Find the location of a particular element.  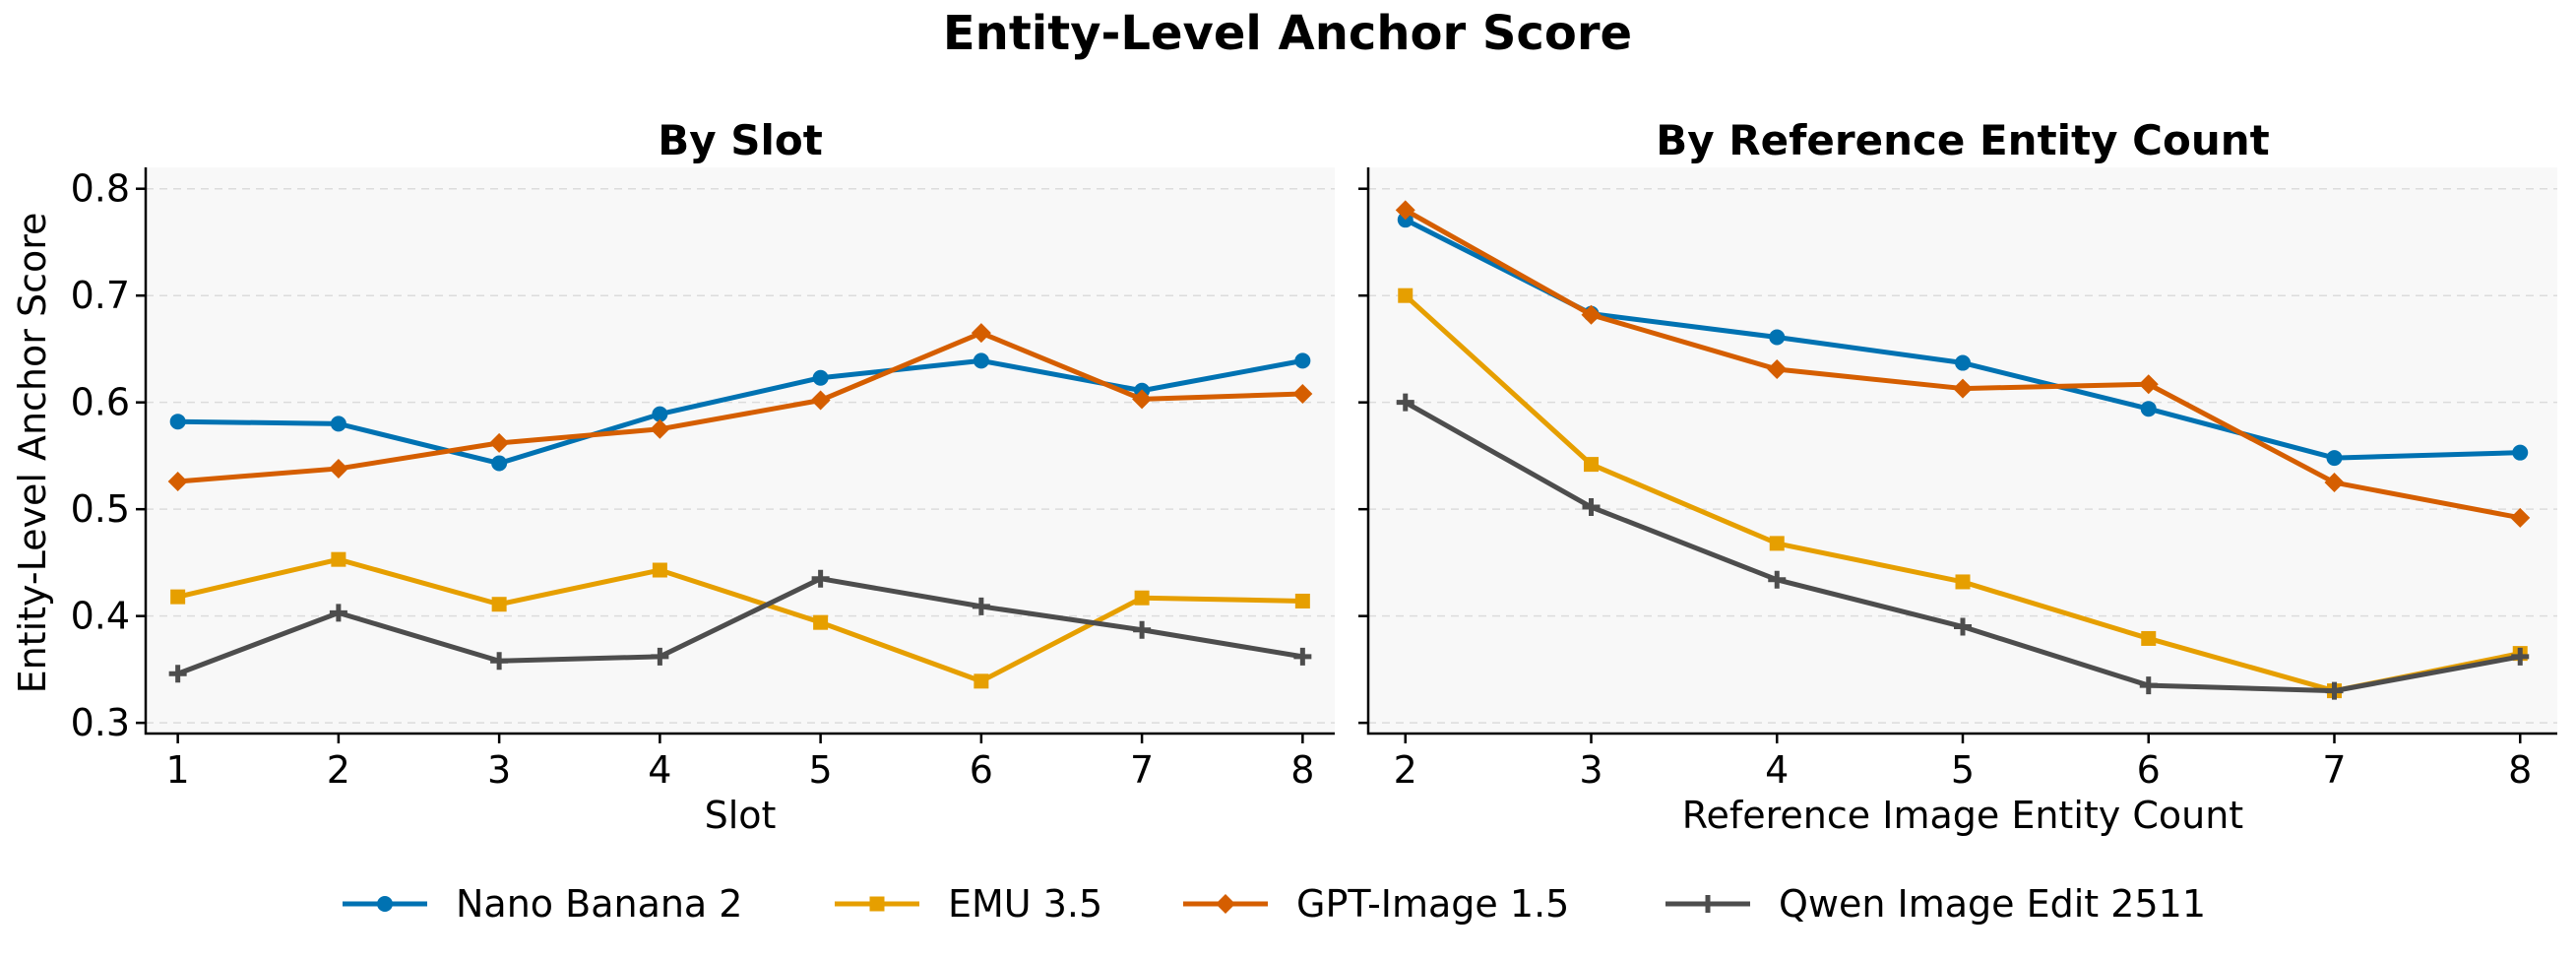

x-tick-label: 5 is located at coordinates (1963, 770).